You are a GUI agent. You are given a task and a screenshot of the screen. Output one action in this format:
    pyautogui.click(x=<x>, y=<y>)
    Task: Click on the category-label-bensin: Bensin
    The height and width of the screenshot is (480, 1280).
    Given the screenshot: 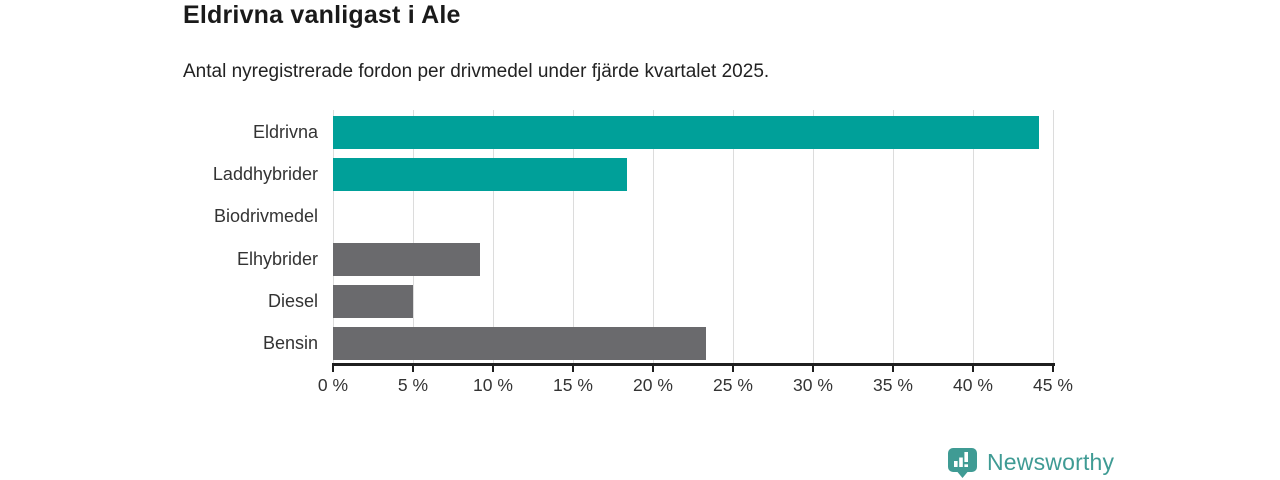 What is the action you would take?
    pyautogui.click(x=290, y=342)
    